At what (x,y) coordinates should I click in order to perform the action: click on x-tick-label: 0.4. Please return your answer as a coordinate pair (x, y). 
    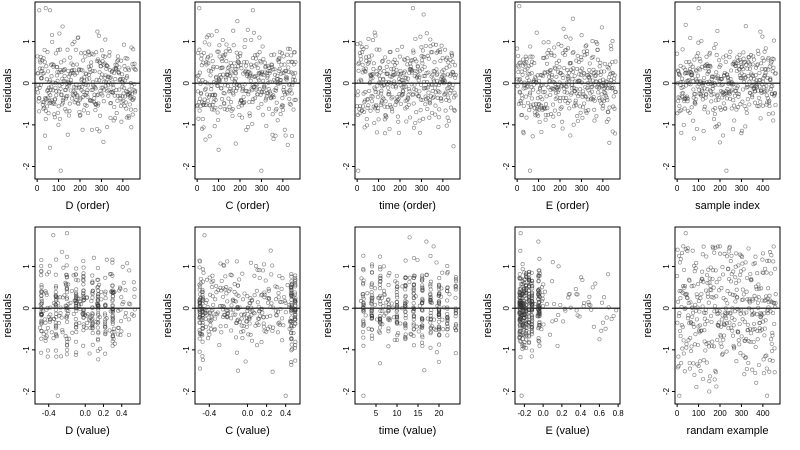
    Looking at the image, I should click on (286, 413).